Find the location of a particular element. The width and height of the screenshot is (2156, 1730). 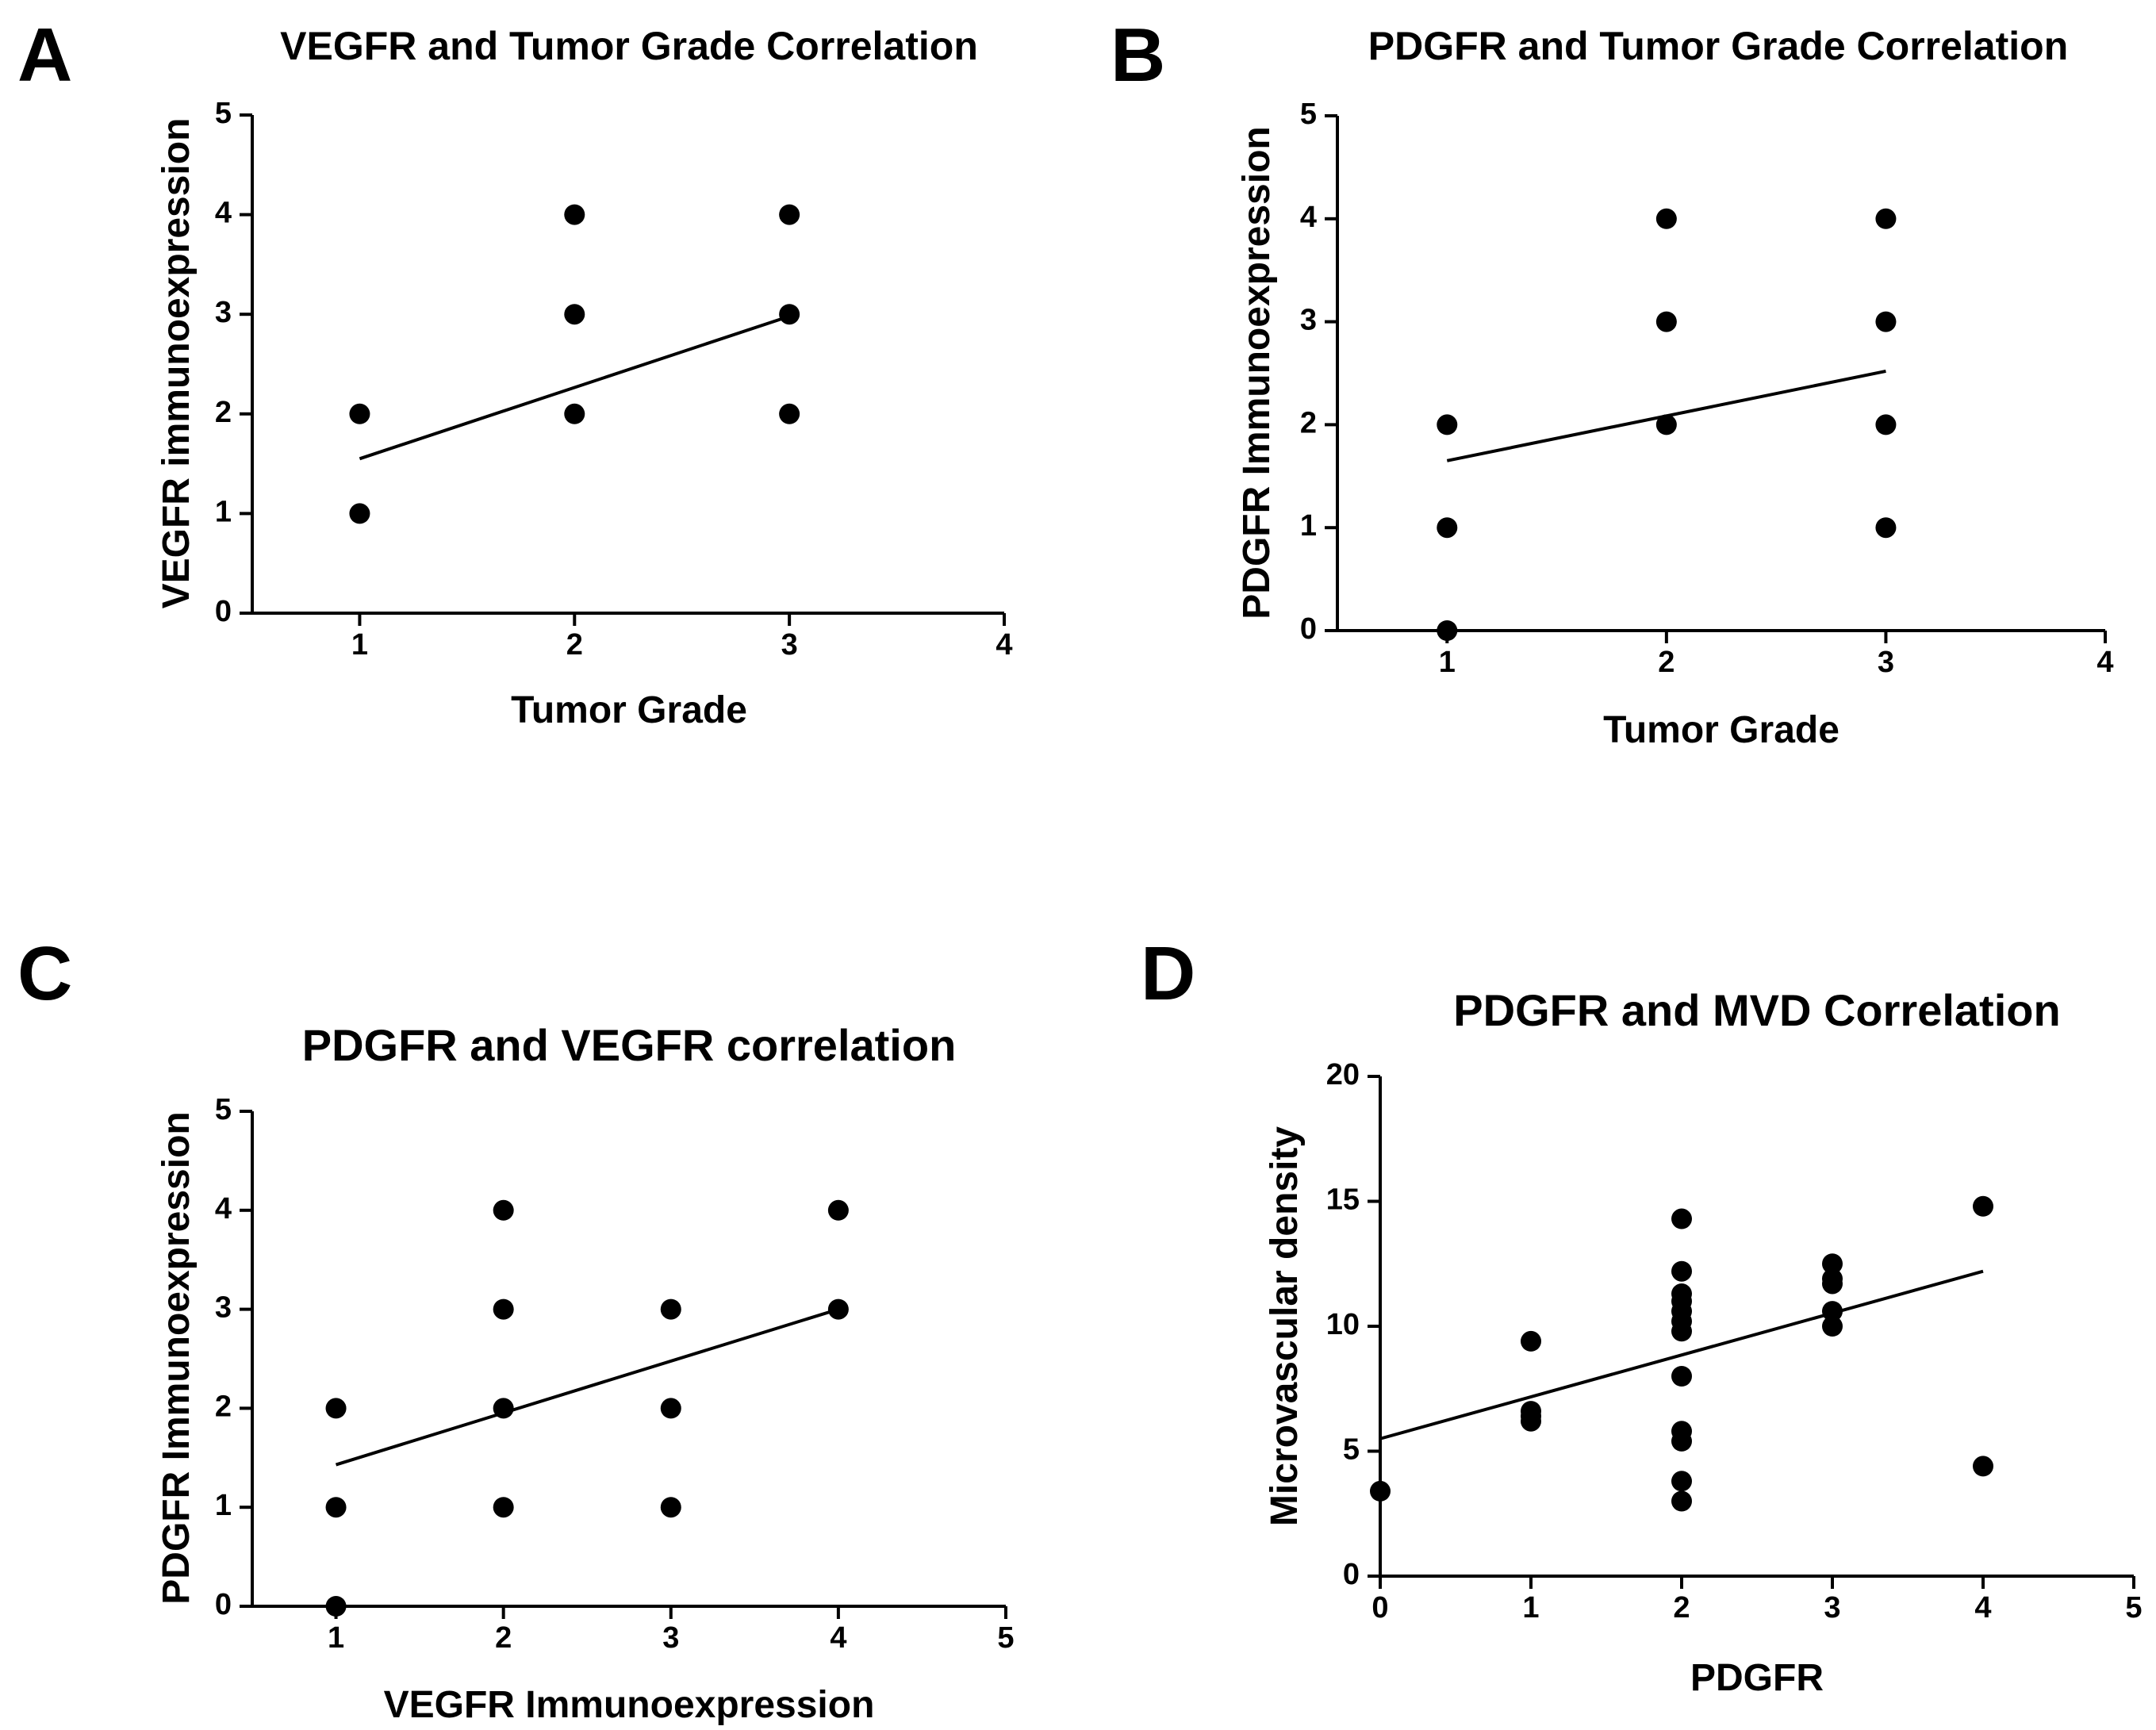

panel-b-y-tick-label: 2 is located at coordinates (1308, 422).